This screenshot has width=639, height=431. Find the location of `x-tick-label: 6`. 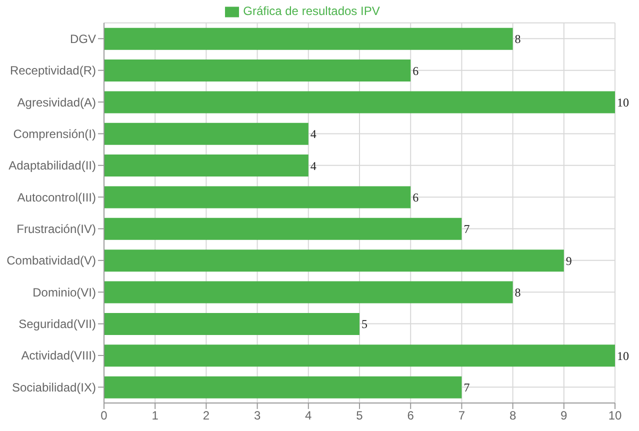

x-tick-label: 6 is located at coordinates (410, 415).